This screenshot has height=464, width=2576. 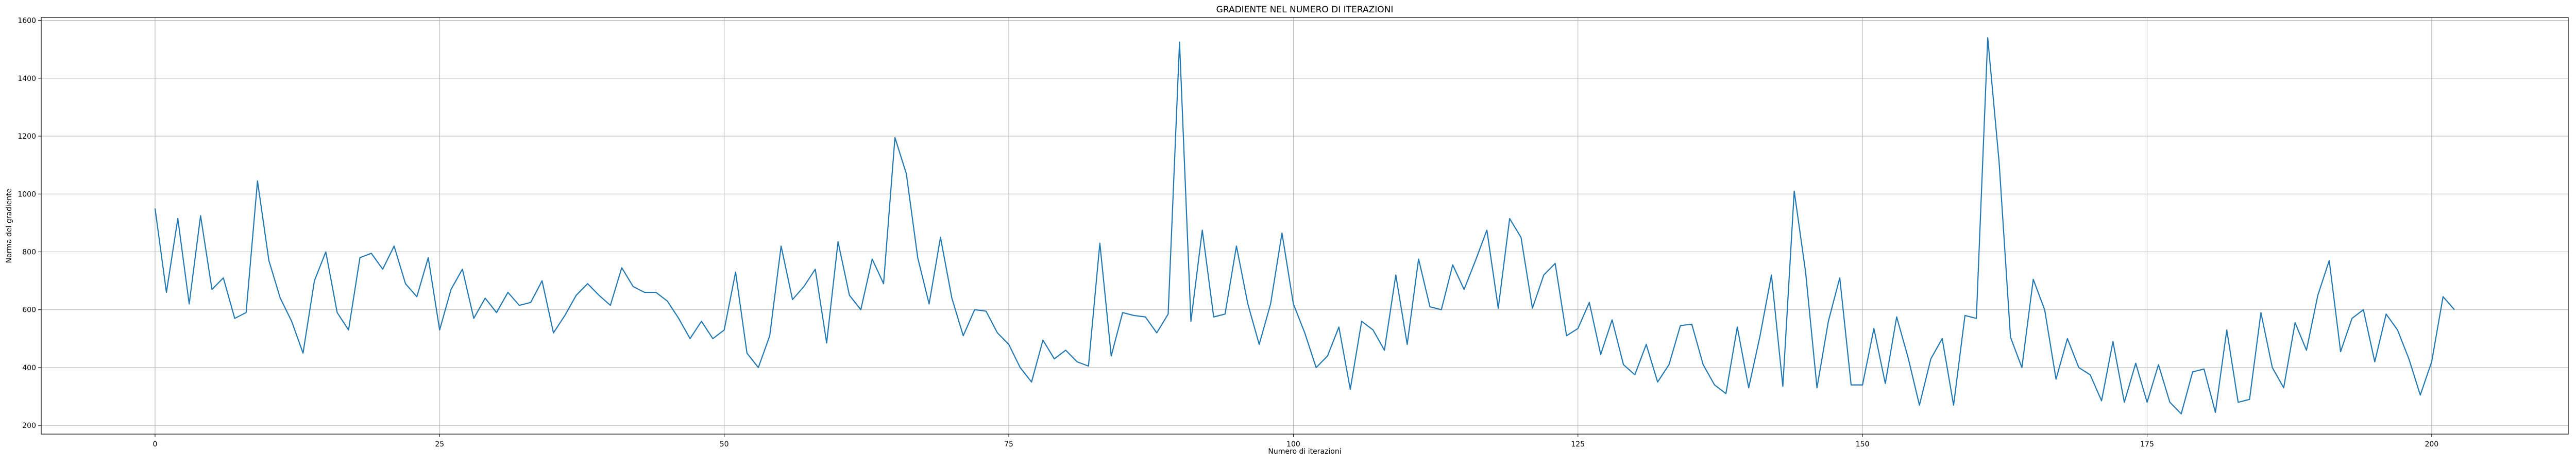 What do you see at coordinates (9, 226) in the screenshot?
I see `y-axis-label: Norma del gradiente` at bounding box center [9, 226].